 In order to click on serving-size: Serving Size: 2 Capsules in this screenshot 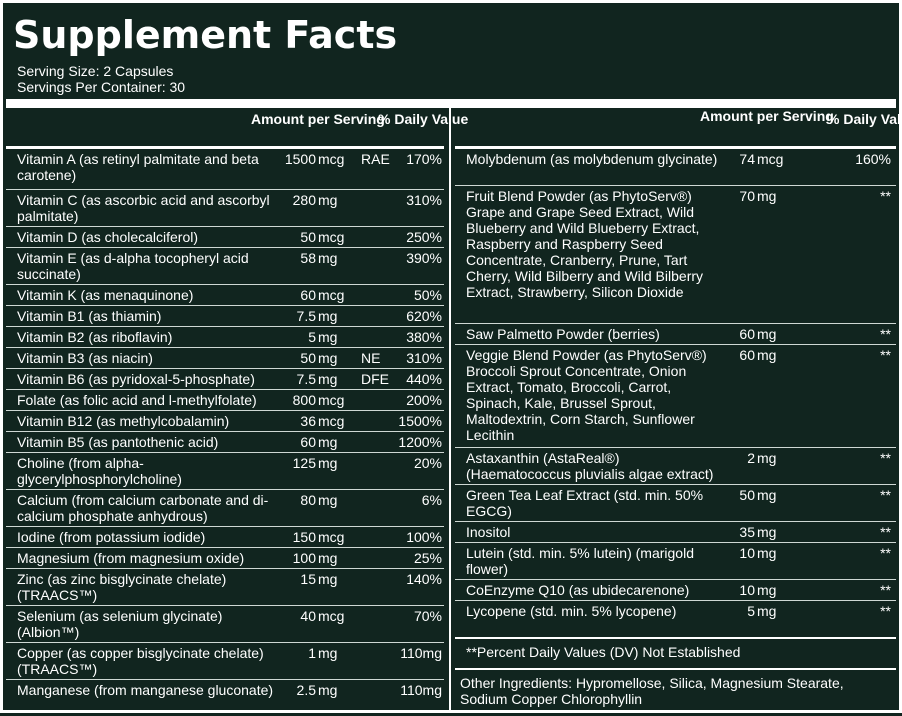, I will do `click(95, 71)`.